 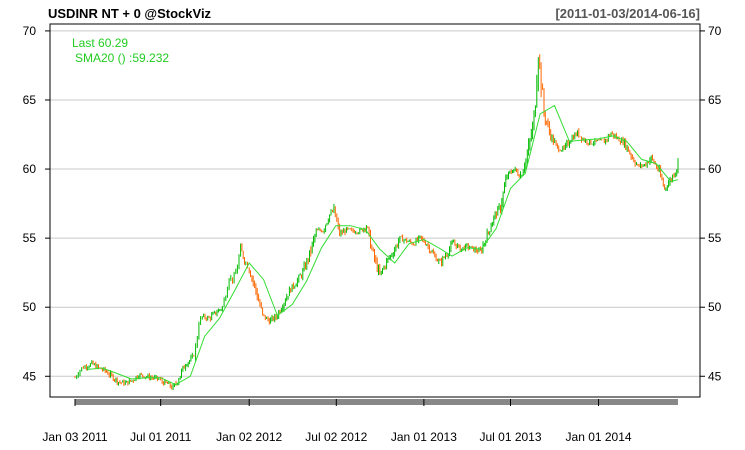 I want to click on x-tick-label: Jul 02 2012, so click(x=336, y=437).